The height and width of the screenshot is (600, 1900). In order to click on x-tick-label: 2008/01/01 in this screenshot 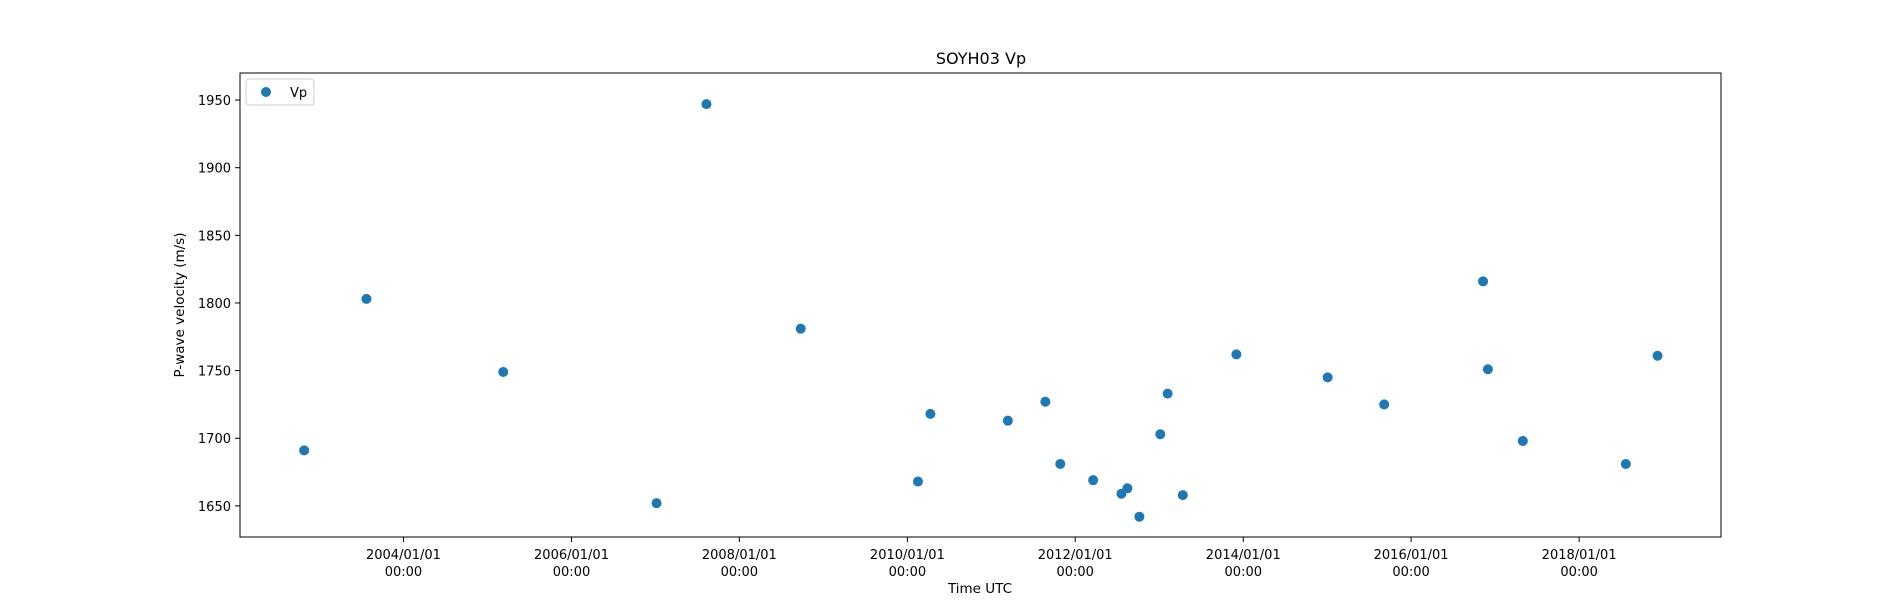, I will do `click(739, 555)`.